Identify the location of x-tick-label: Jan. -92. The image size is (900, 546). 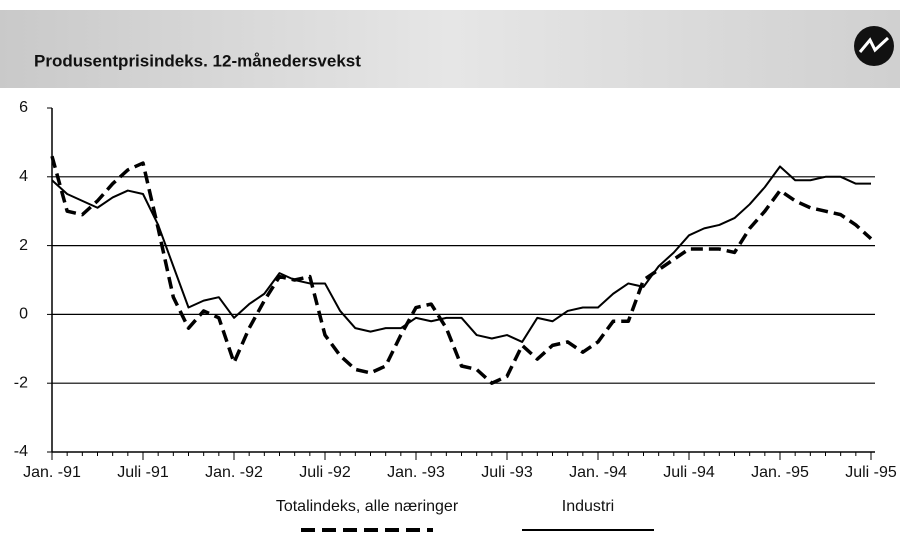
(234, 472).